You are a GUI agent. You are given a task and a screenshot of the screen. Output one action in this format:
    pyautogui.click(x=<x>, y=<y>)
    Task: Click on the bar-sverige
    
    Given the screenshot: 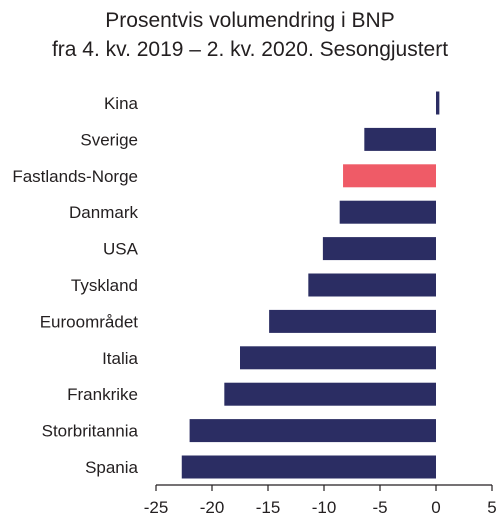 What is the action you would take?
    pyautogui.click(x=400, y=139)
    